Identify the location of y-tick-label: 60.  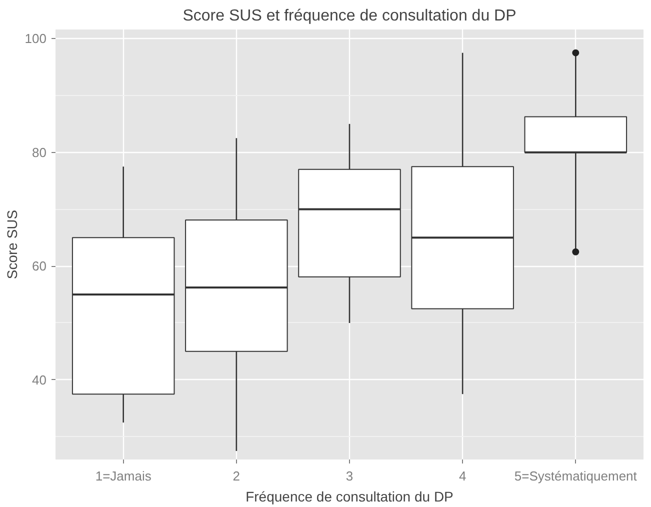
(39, 266).